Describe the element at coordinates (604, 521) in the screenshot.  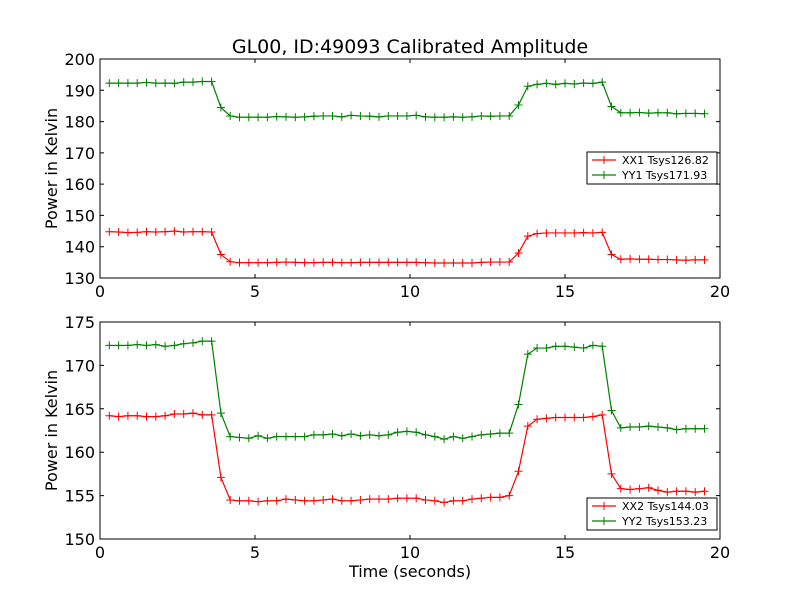
I see `legend-marker` at that location.